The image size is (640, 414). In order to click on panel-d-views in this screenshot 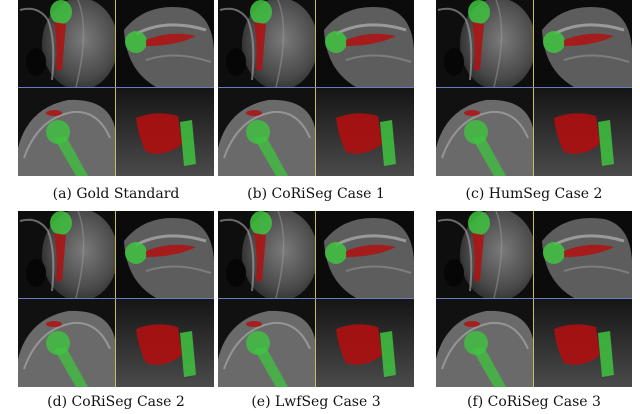, I will do `click(116, 299)`.